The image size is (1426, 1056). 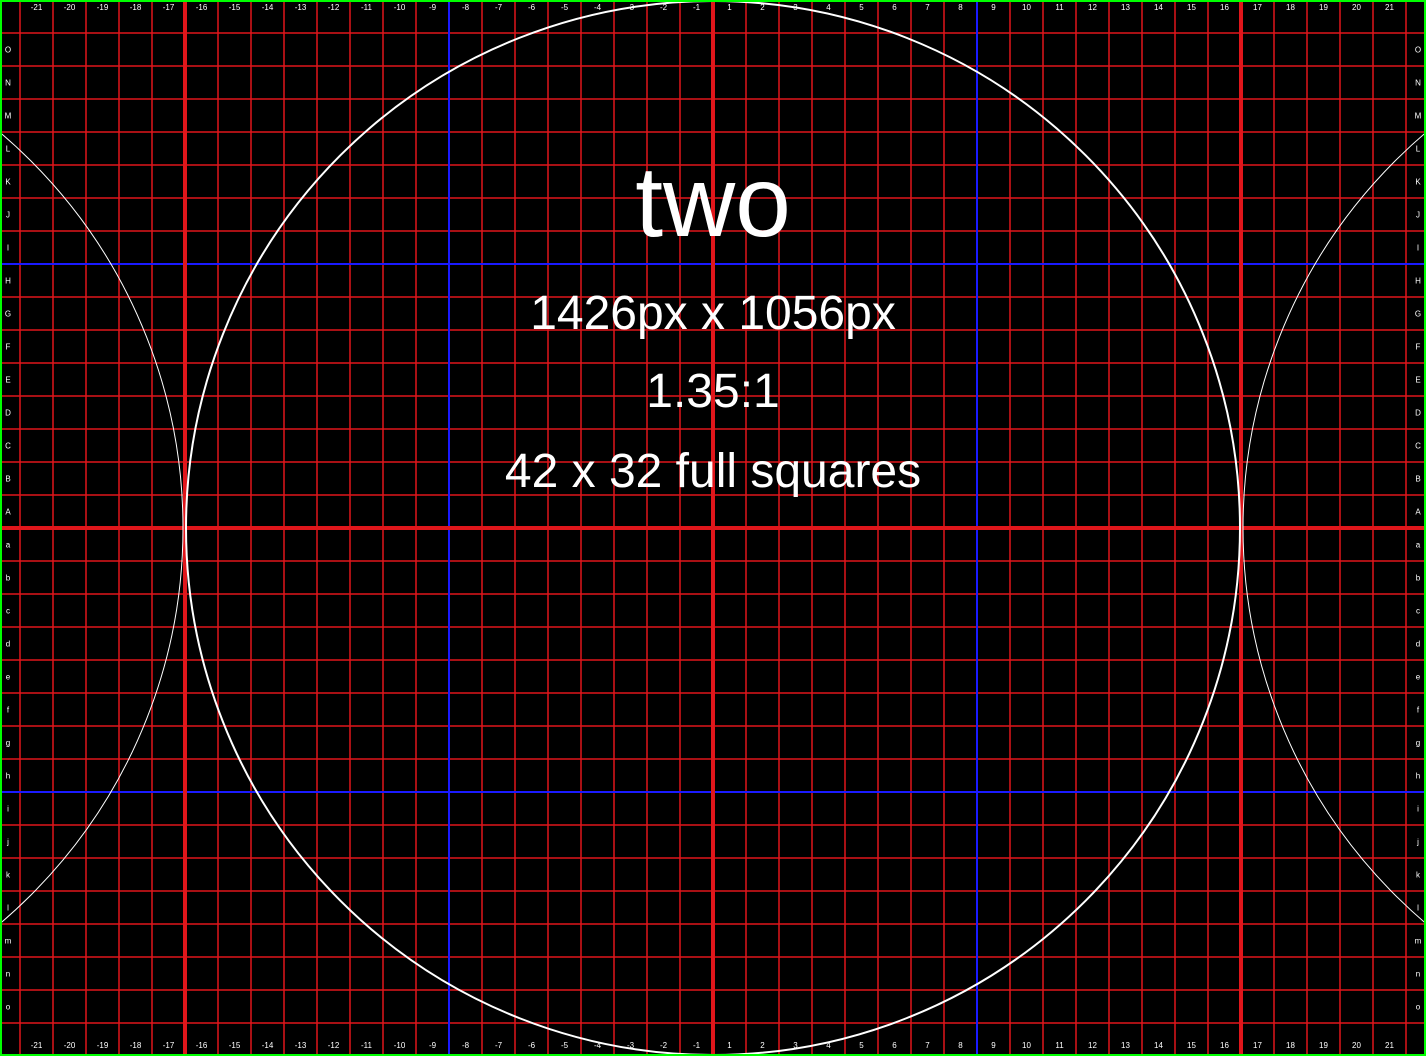 I want to click on column-label: 10, so click(x=1026, y=1045).